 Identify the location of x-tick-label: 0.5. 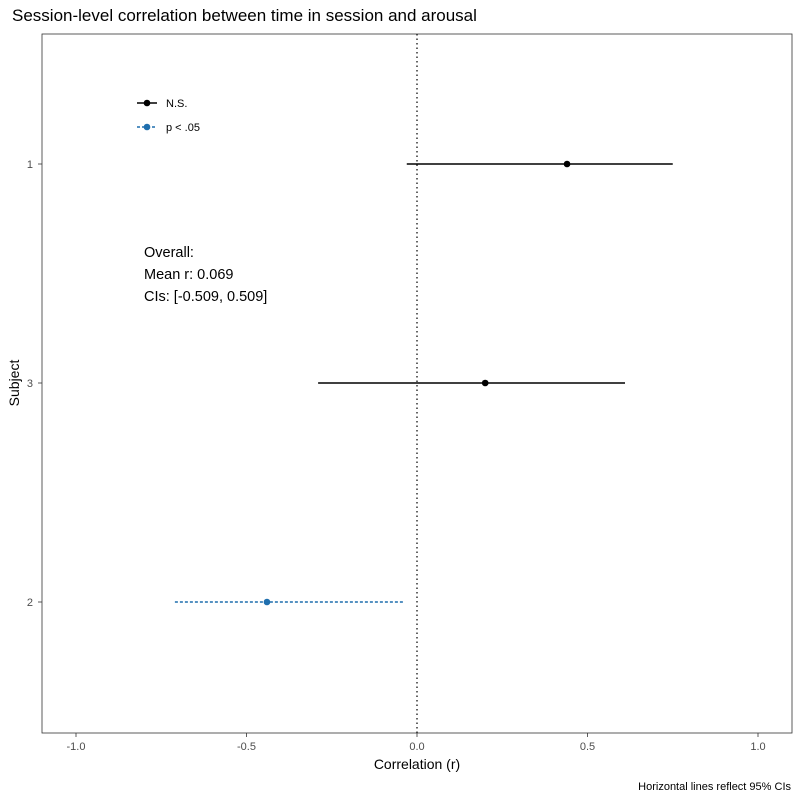
(587, 747).